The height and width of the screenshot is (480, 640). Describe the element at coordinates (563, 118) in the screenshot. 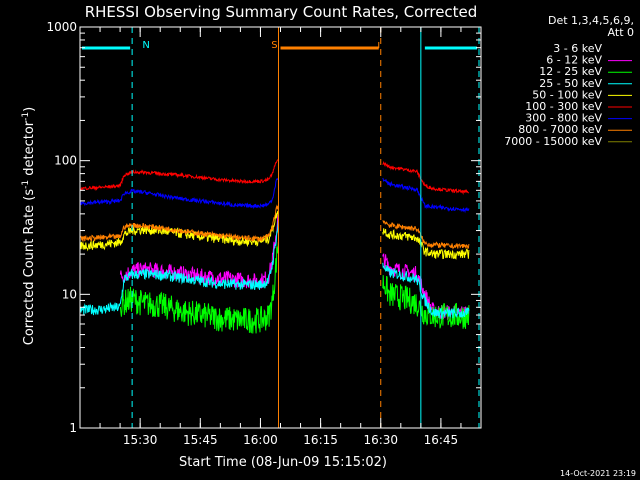

I see `legend-label-6: 300 - 800 keV` at that location.